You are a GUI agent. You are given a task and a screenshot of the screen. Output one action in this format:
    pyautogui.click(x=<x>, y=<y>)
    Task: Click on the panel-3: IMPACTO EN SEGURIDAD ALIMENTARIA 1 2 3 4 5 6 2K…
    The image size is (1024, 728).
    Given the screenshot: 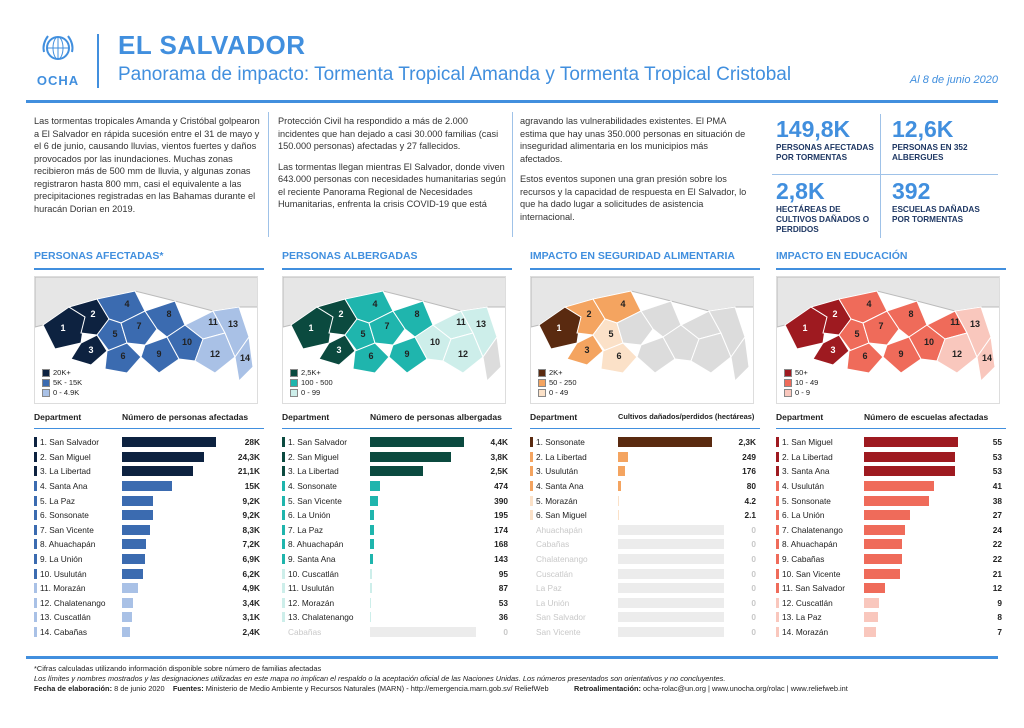 What is the action you would take?
    pyautogui.click(x=645, y=450)
    